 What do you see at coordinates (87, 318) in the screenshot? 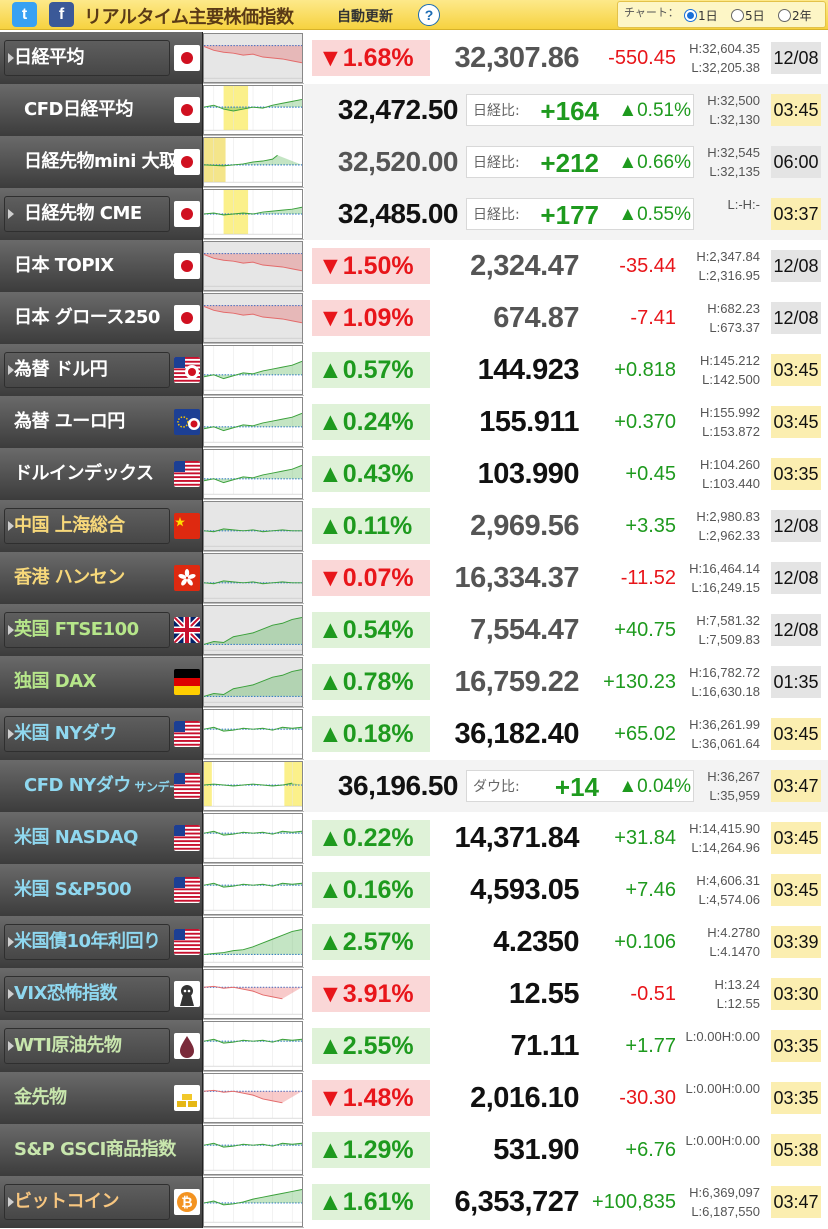
I see `index-name: 日本 グロース250` at bounding box center [87, 318].